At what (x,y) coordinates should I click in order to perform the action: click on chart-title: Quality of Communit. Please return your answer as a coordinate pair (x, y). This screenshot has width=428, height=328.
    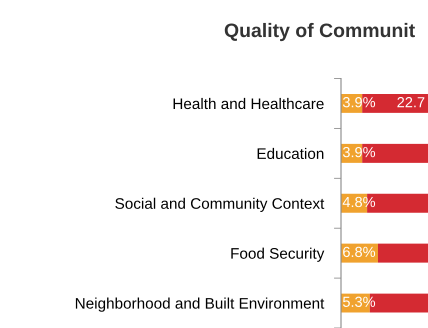
    Looking at the image, I should click on (319, 32).